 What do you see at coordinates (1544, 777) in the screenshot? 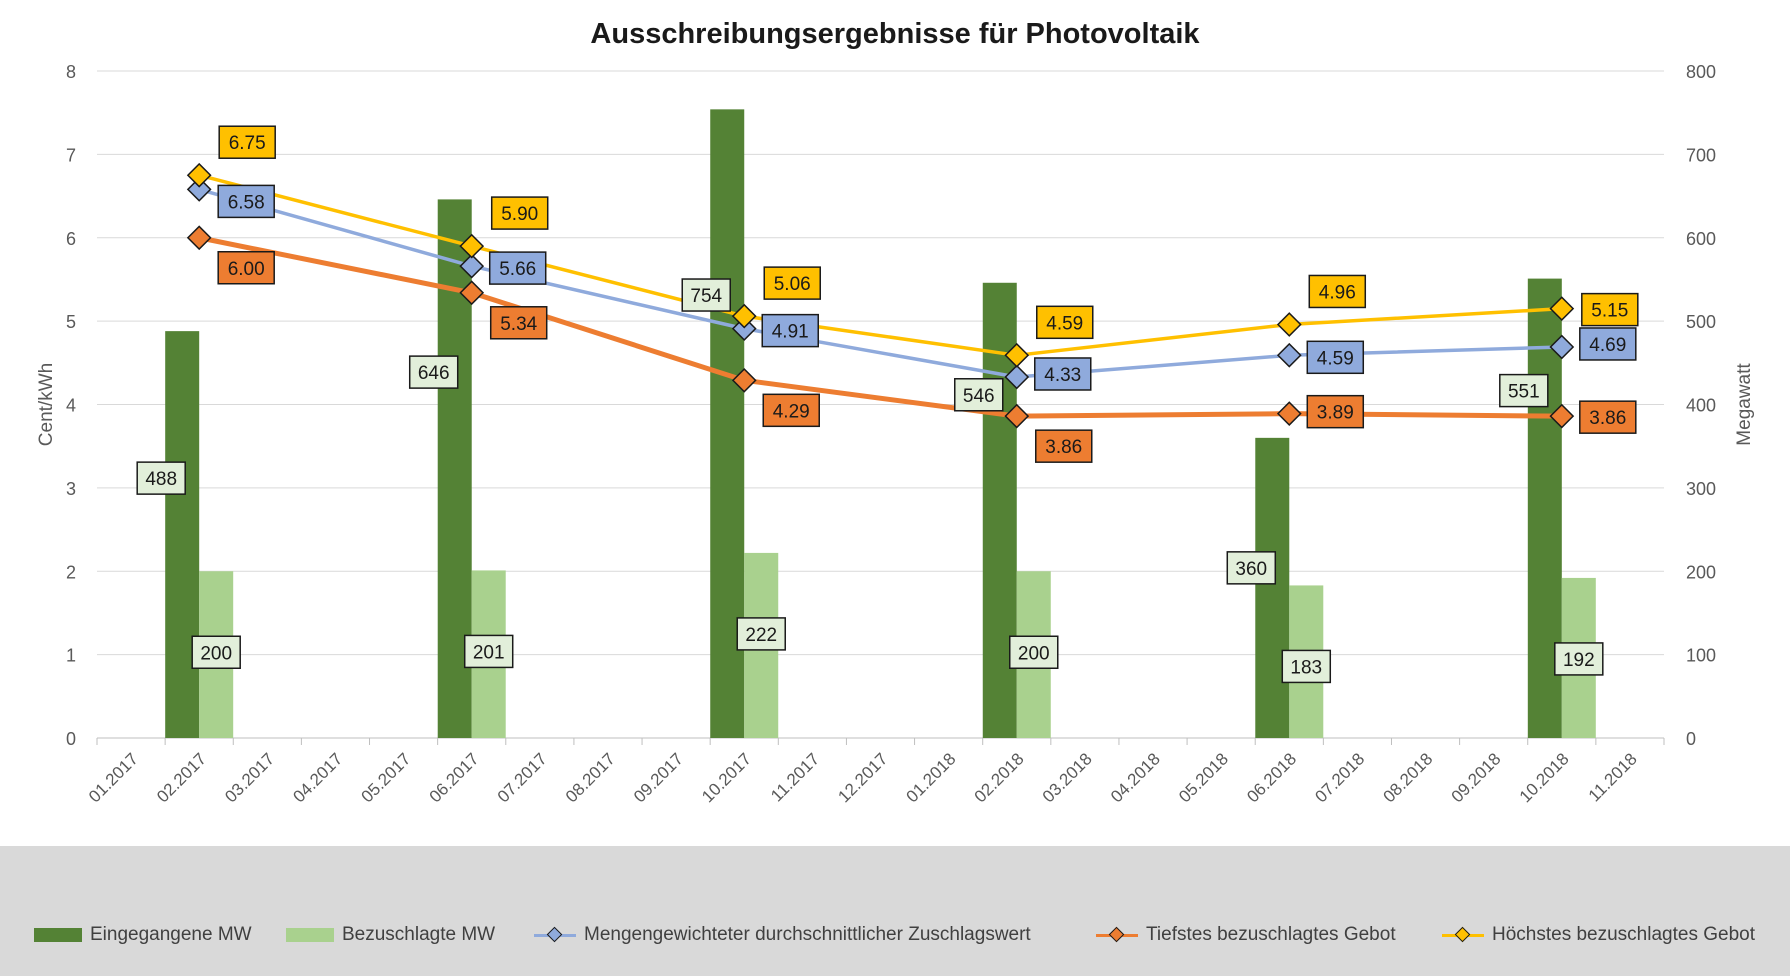
I see `x-tick-label: 10.2018` at bounding box center [1544, 777].